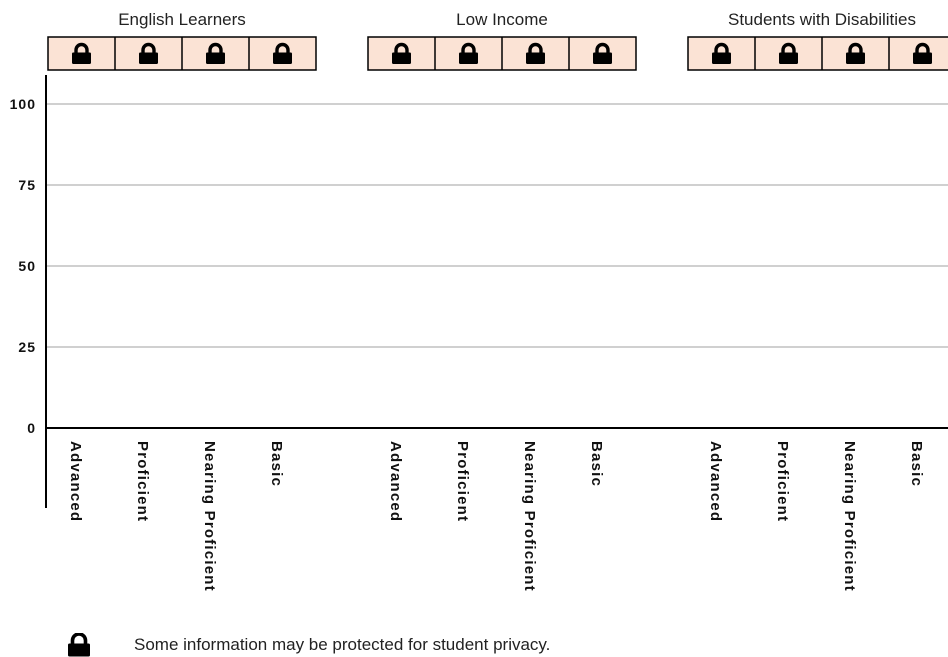 Image resolution: width=948 pixels, height=657 pixels. I want to click on y-tick-labels: 0 25 50 75 100, so click(23, 266).